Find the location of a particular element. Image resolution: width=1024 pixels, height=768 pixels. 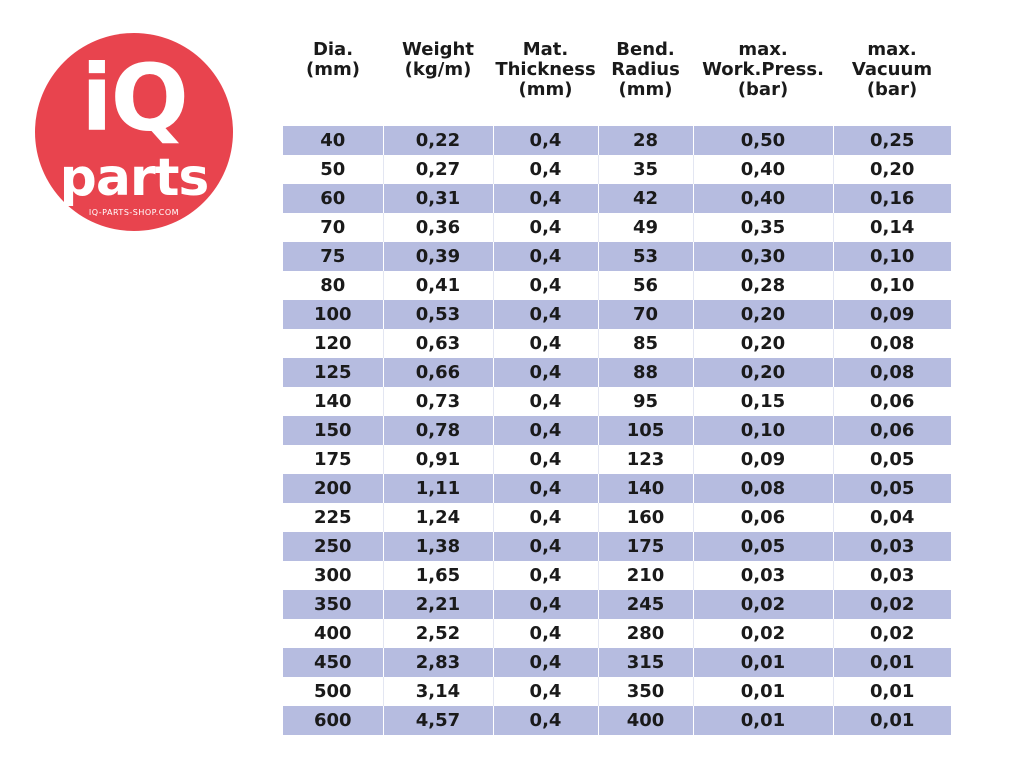

cell-max-work-press: 0,02 is located at coordinates (763, 633).